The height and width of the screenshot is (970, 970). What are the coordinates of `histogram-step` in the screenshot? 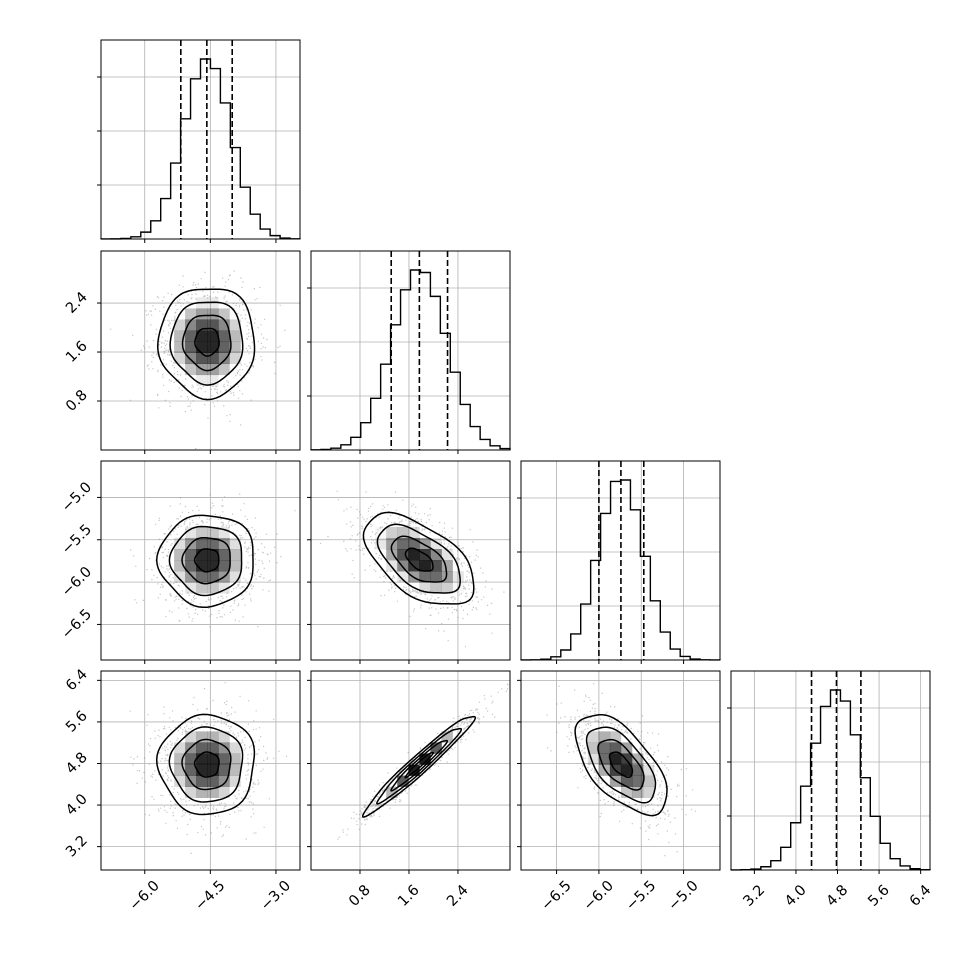 It's located at (200, 149).